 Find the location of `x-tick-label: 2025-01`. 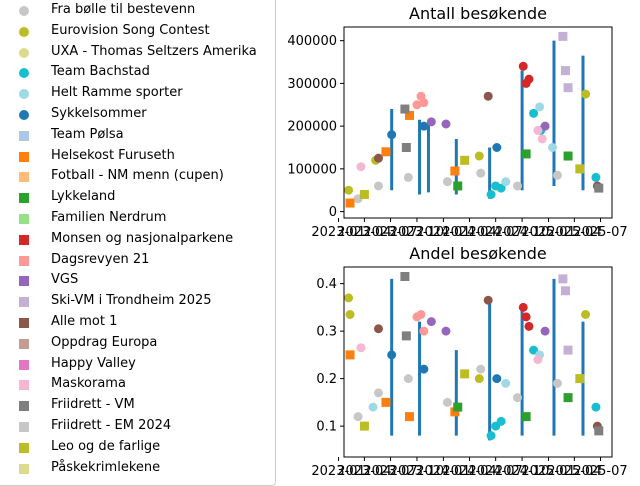

x-tick-label: 2025-01 is located at coordinates (548, 471).